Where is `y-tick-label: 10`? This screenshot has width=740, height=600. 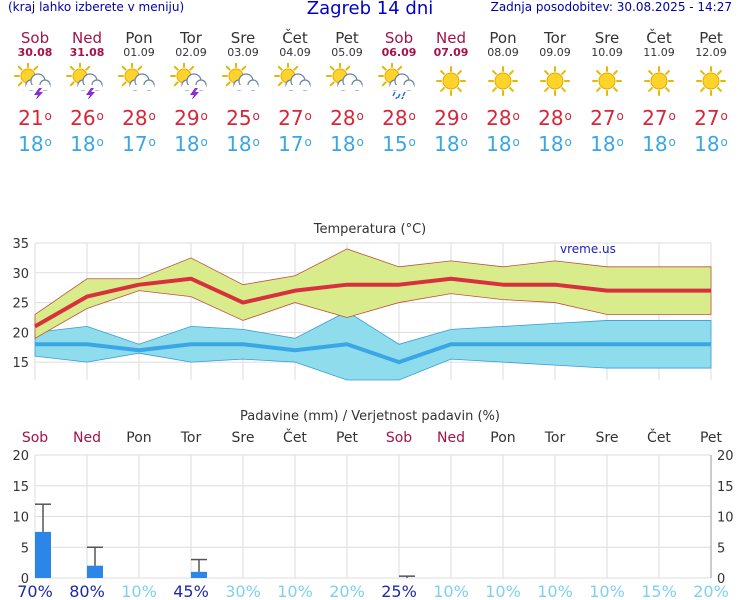
y-tick-label: 10 is located at coordinates (20, 518).